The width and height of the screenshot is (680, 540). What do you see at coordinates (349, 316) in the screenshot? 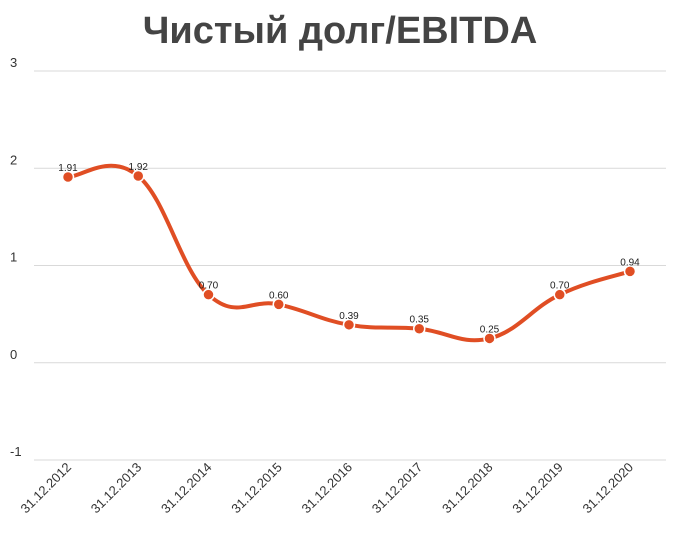
I see `data-label: 0.39` at bounding box center [349, 316].